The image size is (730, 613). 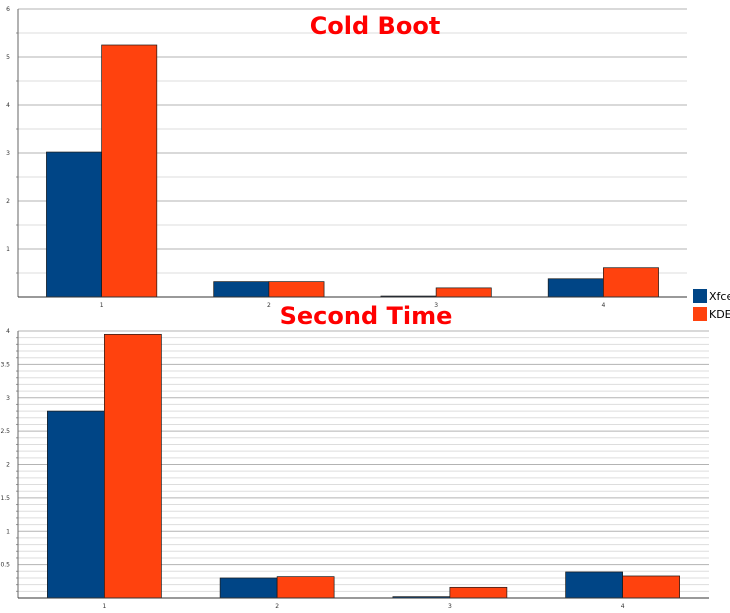 What do you see at coordinates (5, 364) in the screenshot?
I see `y-tick-label: 3.5` at bounding box center [5, 364].